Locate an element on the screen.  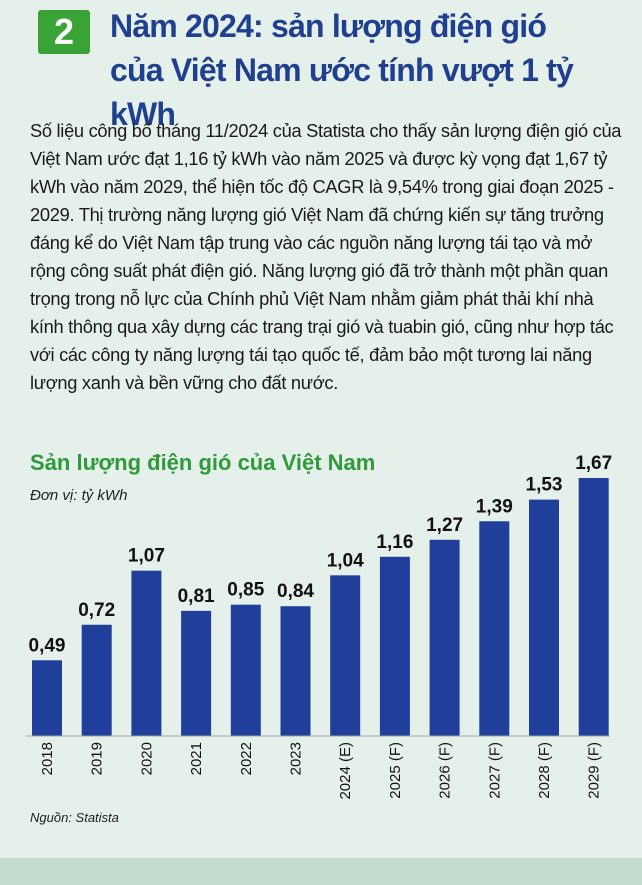
value-label-4: 0,85 is located at coordinates (245, 590).